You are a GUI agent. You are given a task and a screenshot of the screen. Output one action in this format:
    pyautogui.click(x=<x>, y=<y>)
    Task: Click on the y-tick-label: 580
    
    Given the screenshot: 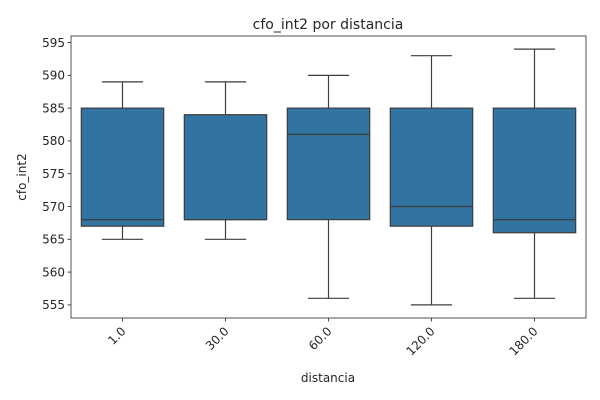 What is the action you would take?
    pyautogui.click(x=53, y=141)
    